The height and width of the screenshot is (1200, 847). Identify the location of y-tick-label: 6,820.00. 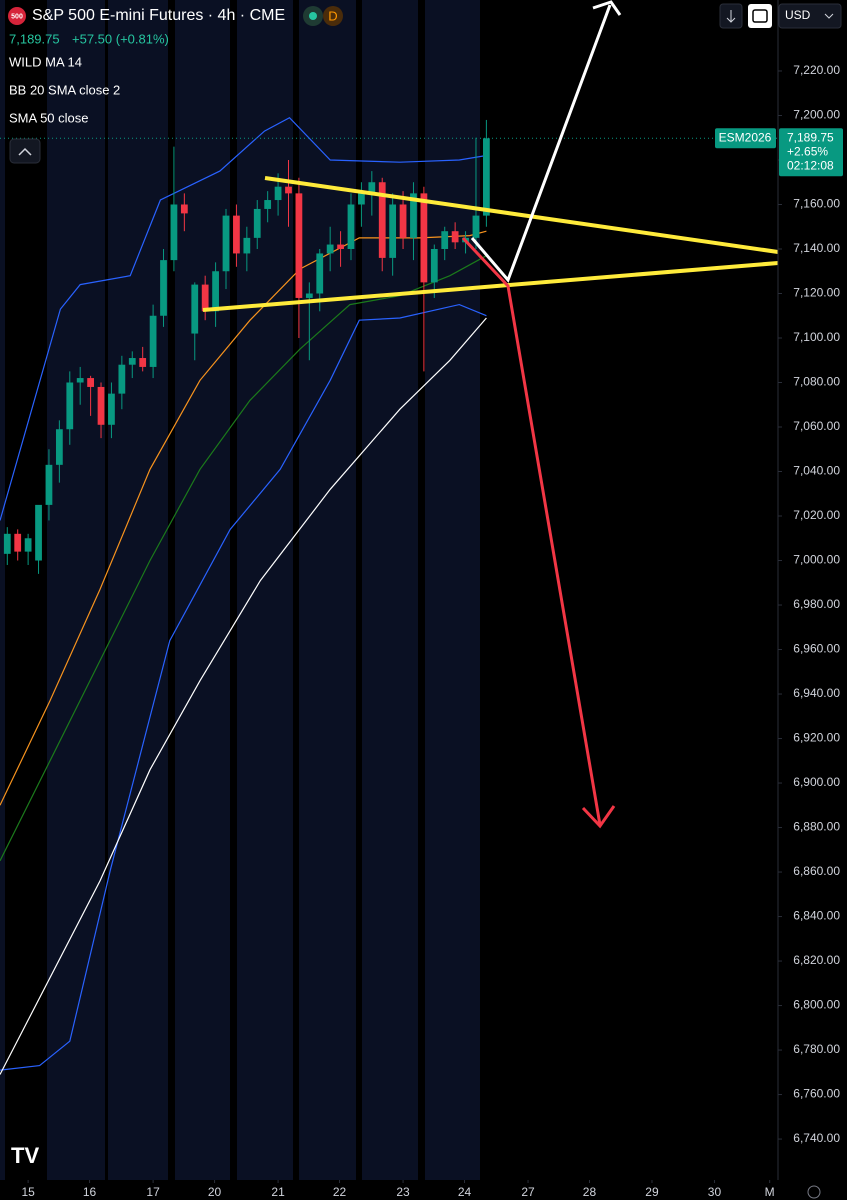
(816, 960).